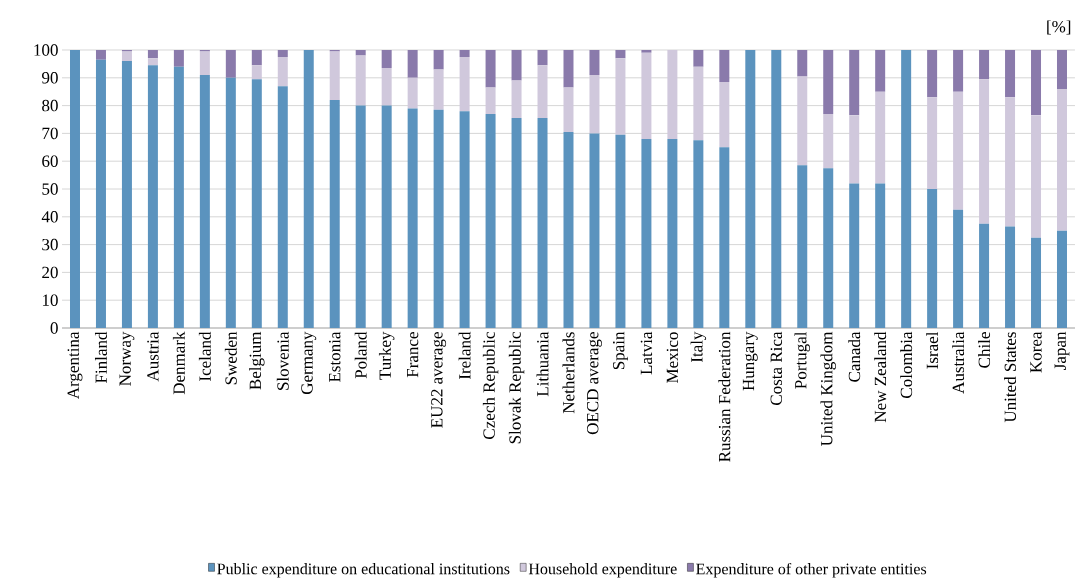 The width and height of the screenshot is (1091, 580). I want to click on x-tick-label: New Zealand, so click(880, 377).